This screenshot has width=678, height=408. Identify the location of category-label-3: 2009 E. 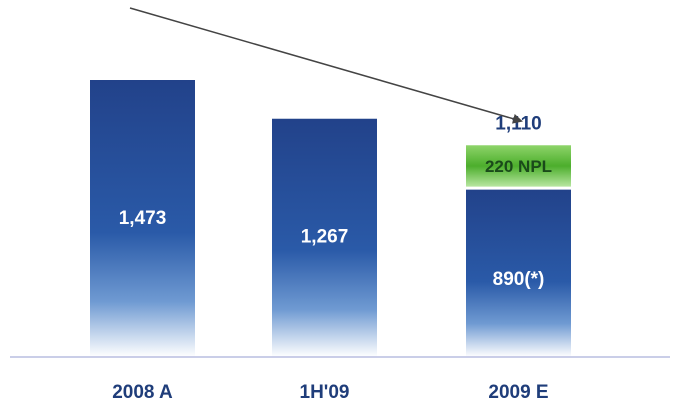
(518, 392).